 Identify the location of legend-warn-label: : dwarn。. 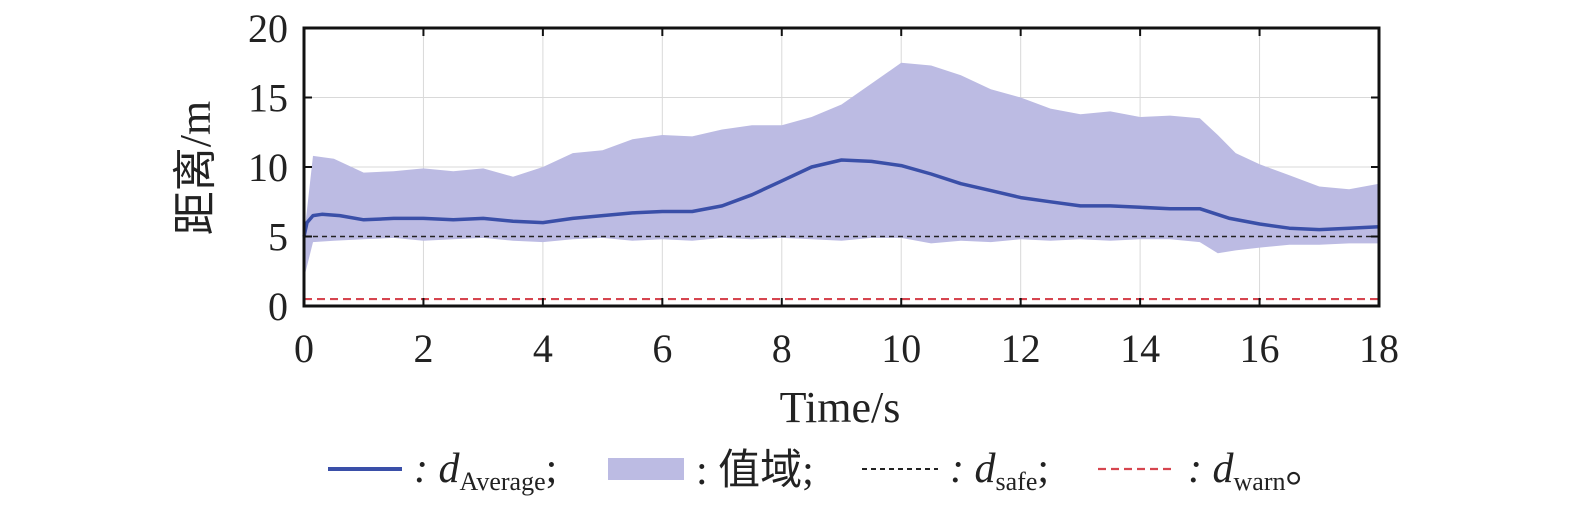
(1258, 471).